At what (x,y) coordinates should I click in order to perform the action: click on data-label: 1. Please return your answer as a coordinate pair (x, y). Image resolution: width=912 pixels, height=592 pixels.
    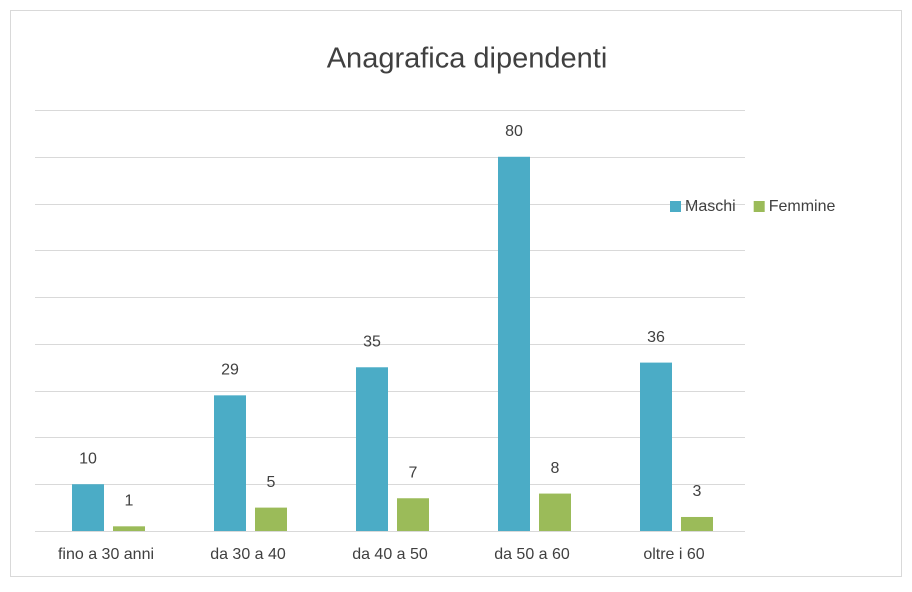
    Looking at the image, I should click on (129, 501).